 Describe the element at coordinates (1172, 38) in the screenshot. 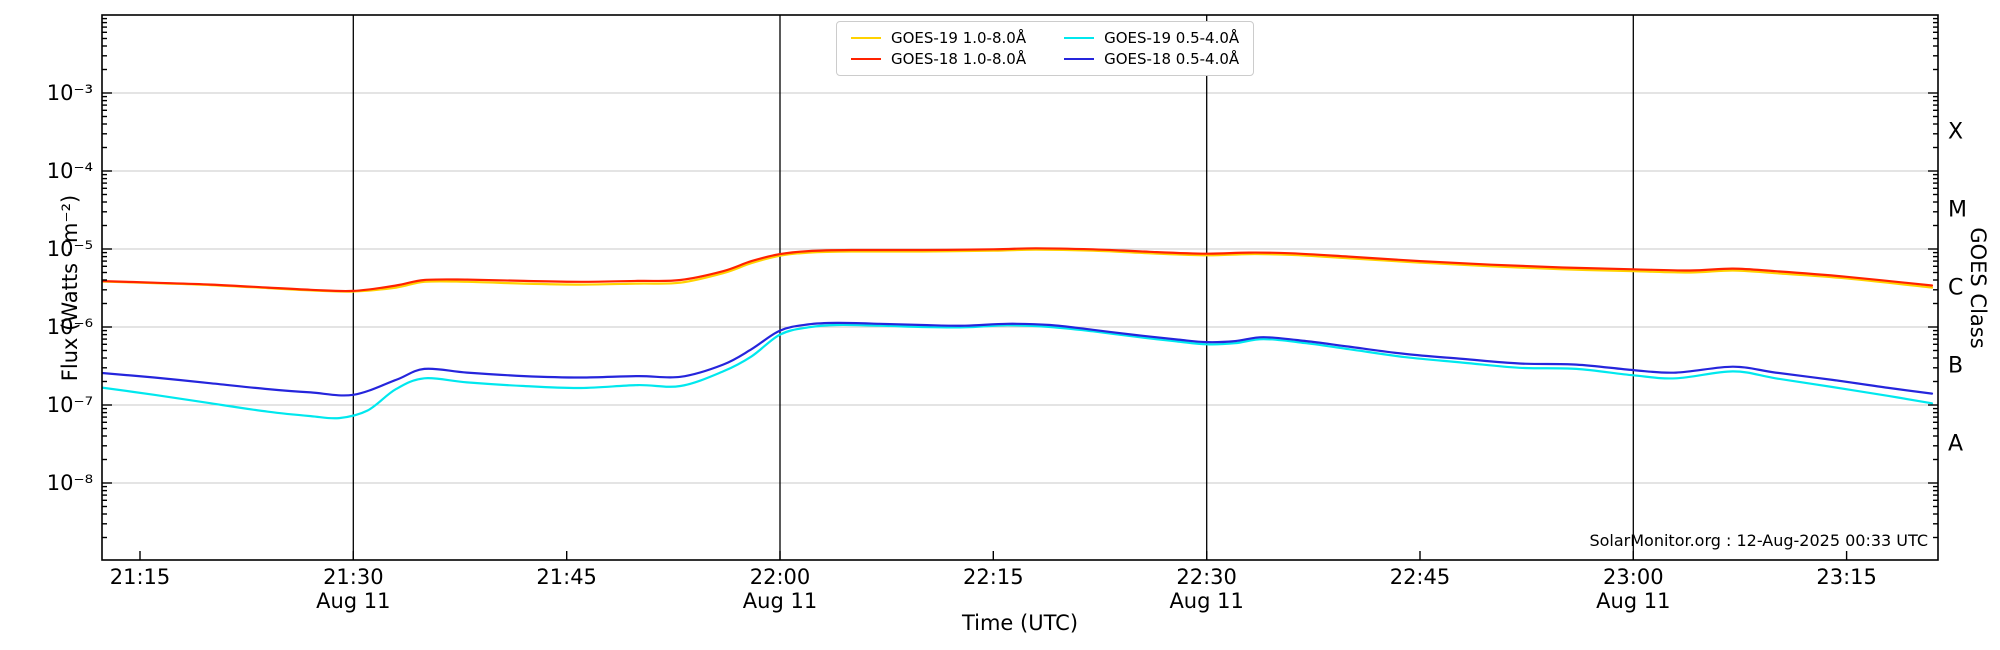

I see `legend-label-goes19-short: GOES-19 0.5-4.0Å` at that location.